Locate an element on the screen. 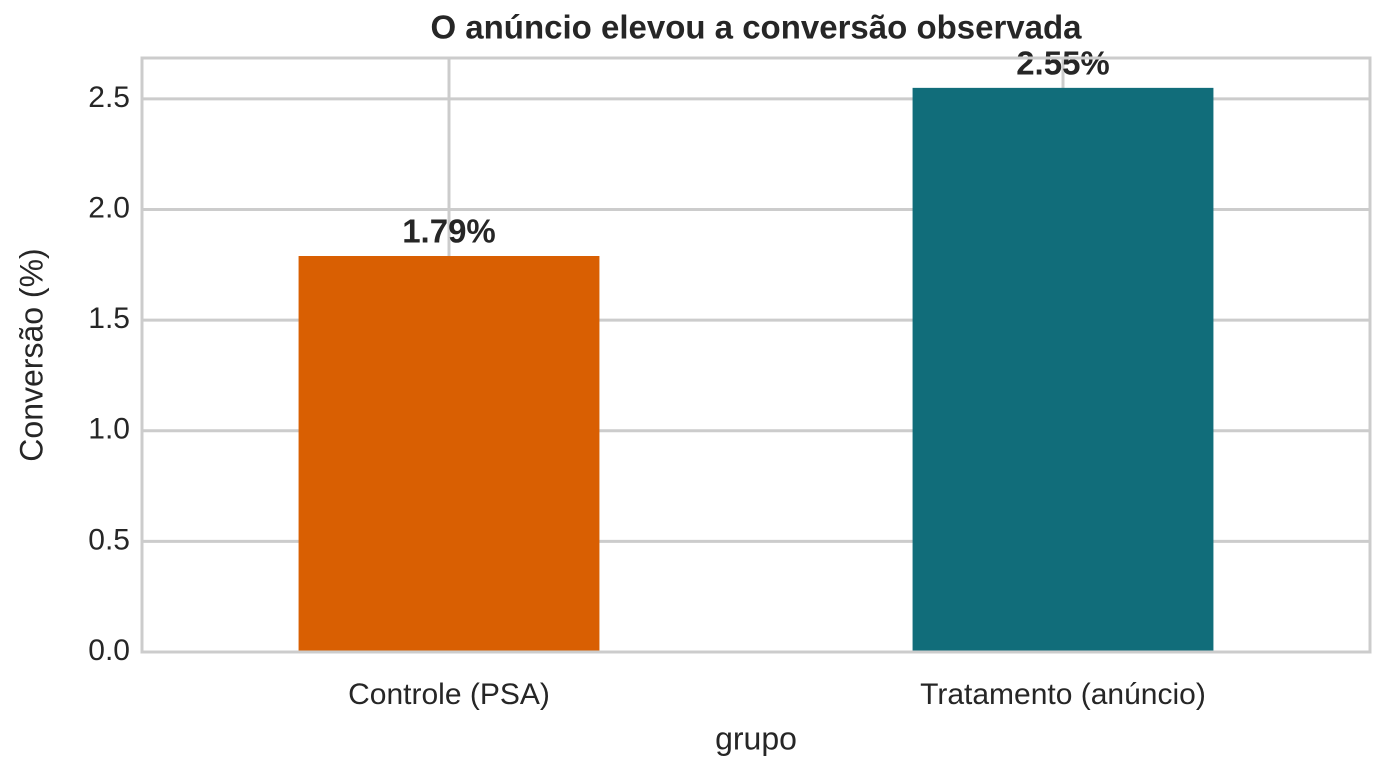  x-axis-label: grupo is located at coordinates (756, 738).